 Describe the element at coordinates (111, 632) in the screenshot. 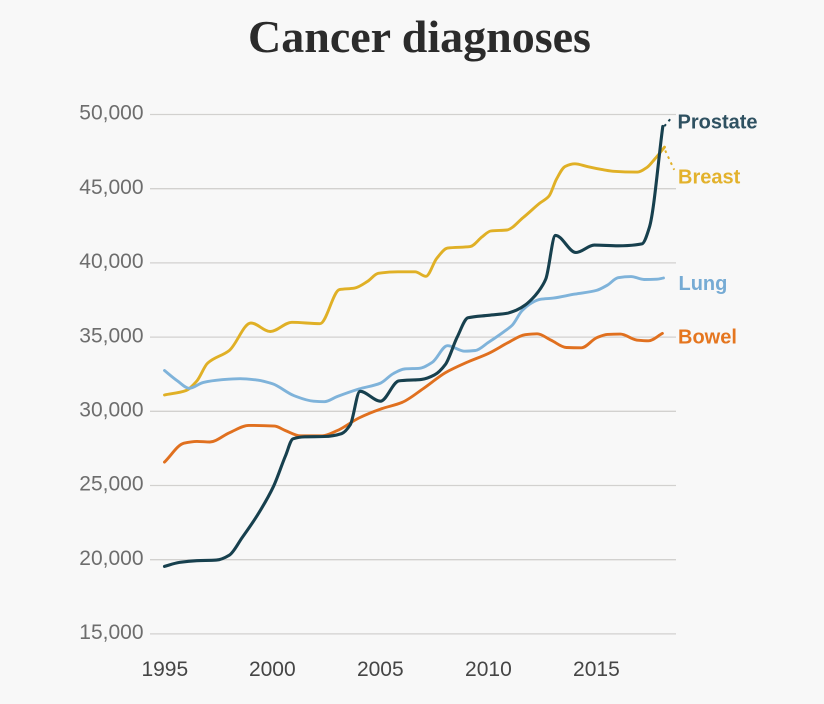

I see `svg-text: 15,000` at that location.